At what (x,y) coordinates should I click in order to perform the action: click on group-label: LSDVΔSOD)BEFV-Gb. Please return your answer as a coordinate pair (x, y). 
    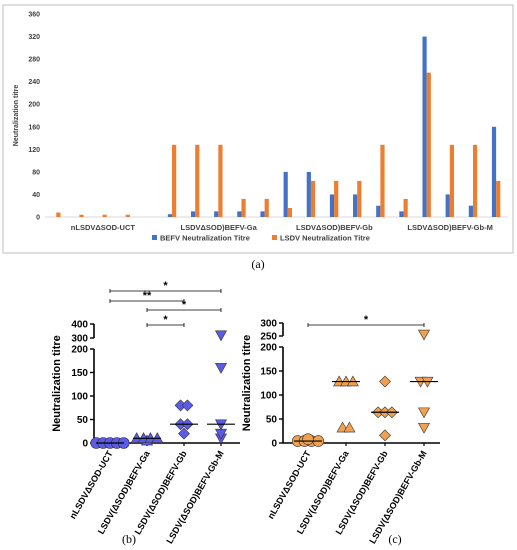
    Looking at the image, I should click on (334, 227).